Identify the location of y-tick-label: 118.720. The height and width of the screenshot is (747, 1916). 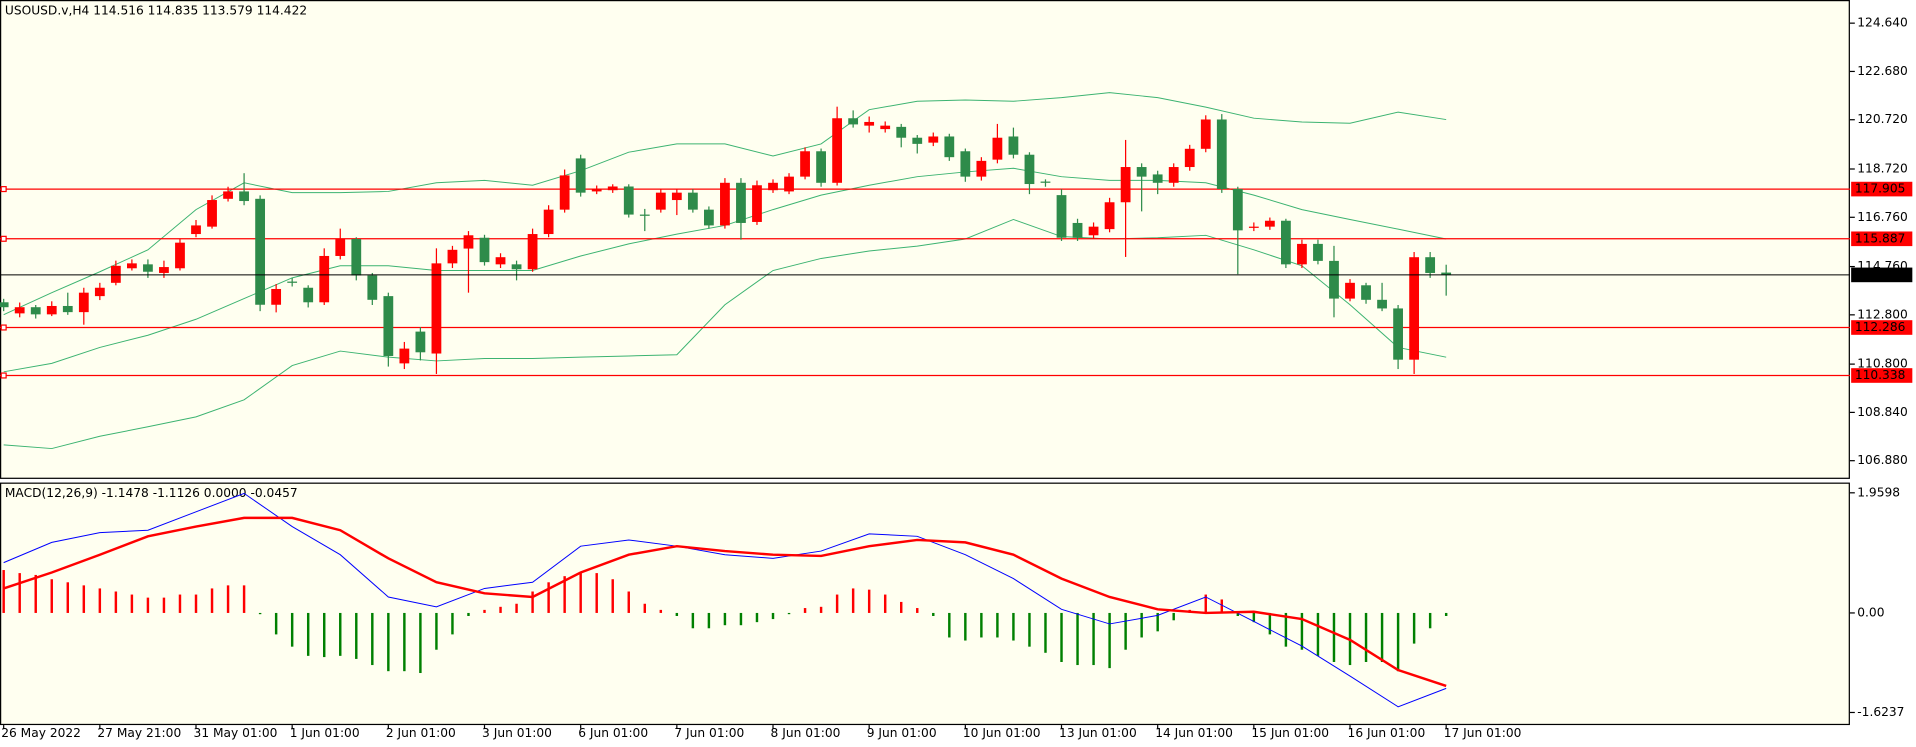
(1882, 169).